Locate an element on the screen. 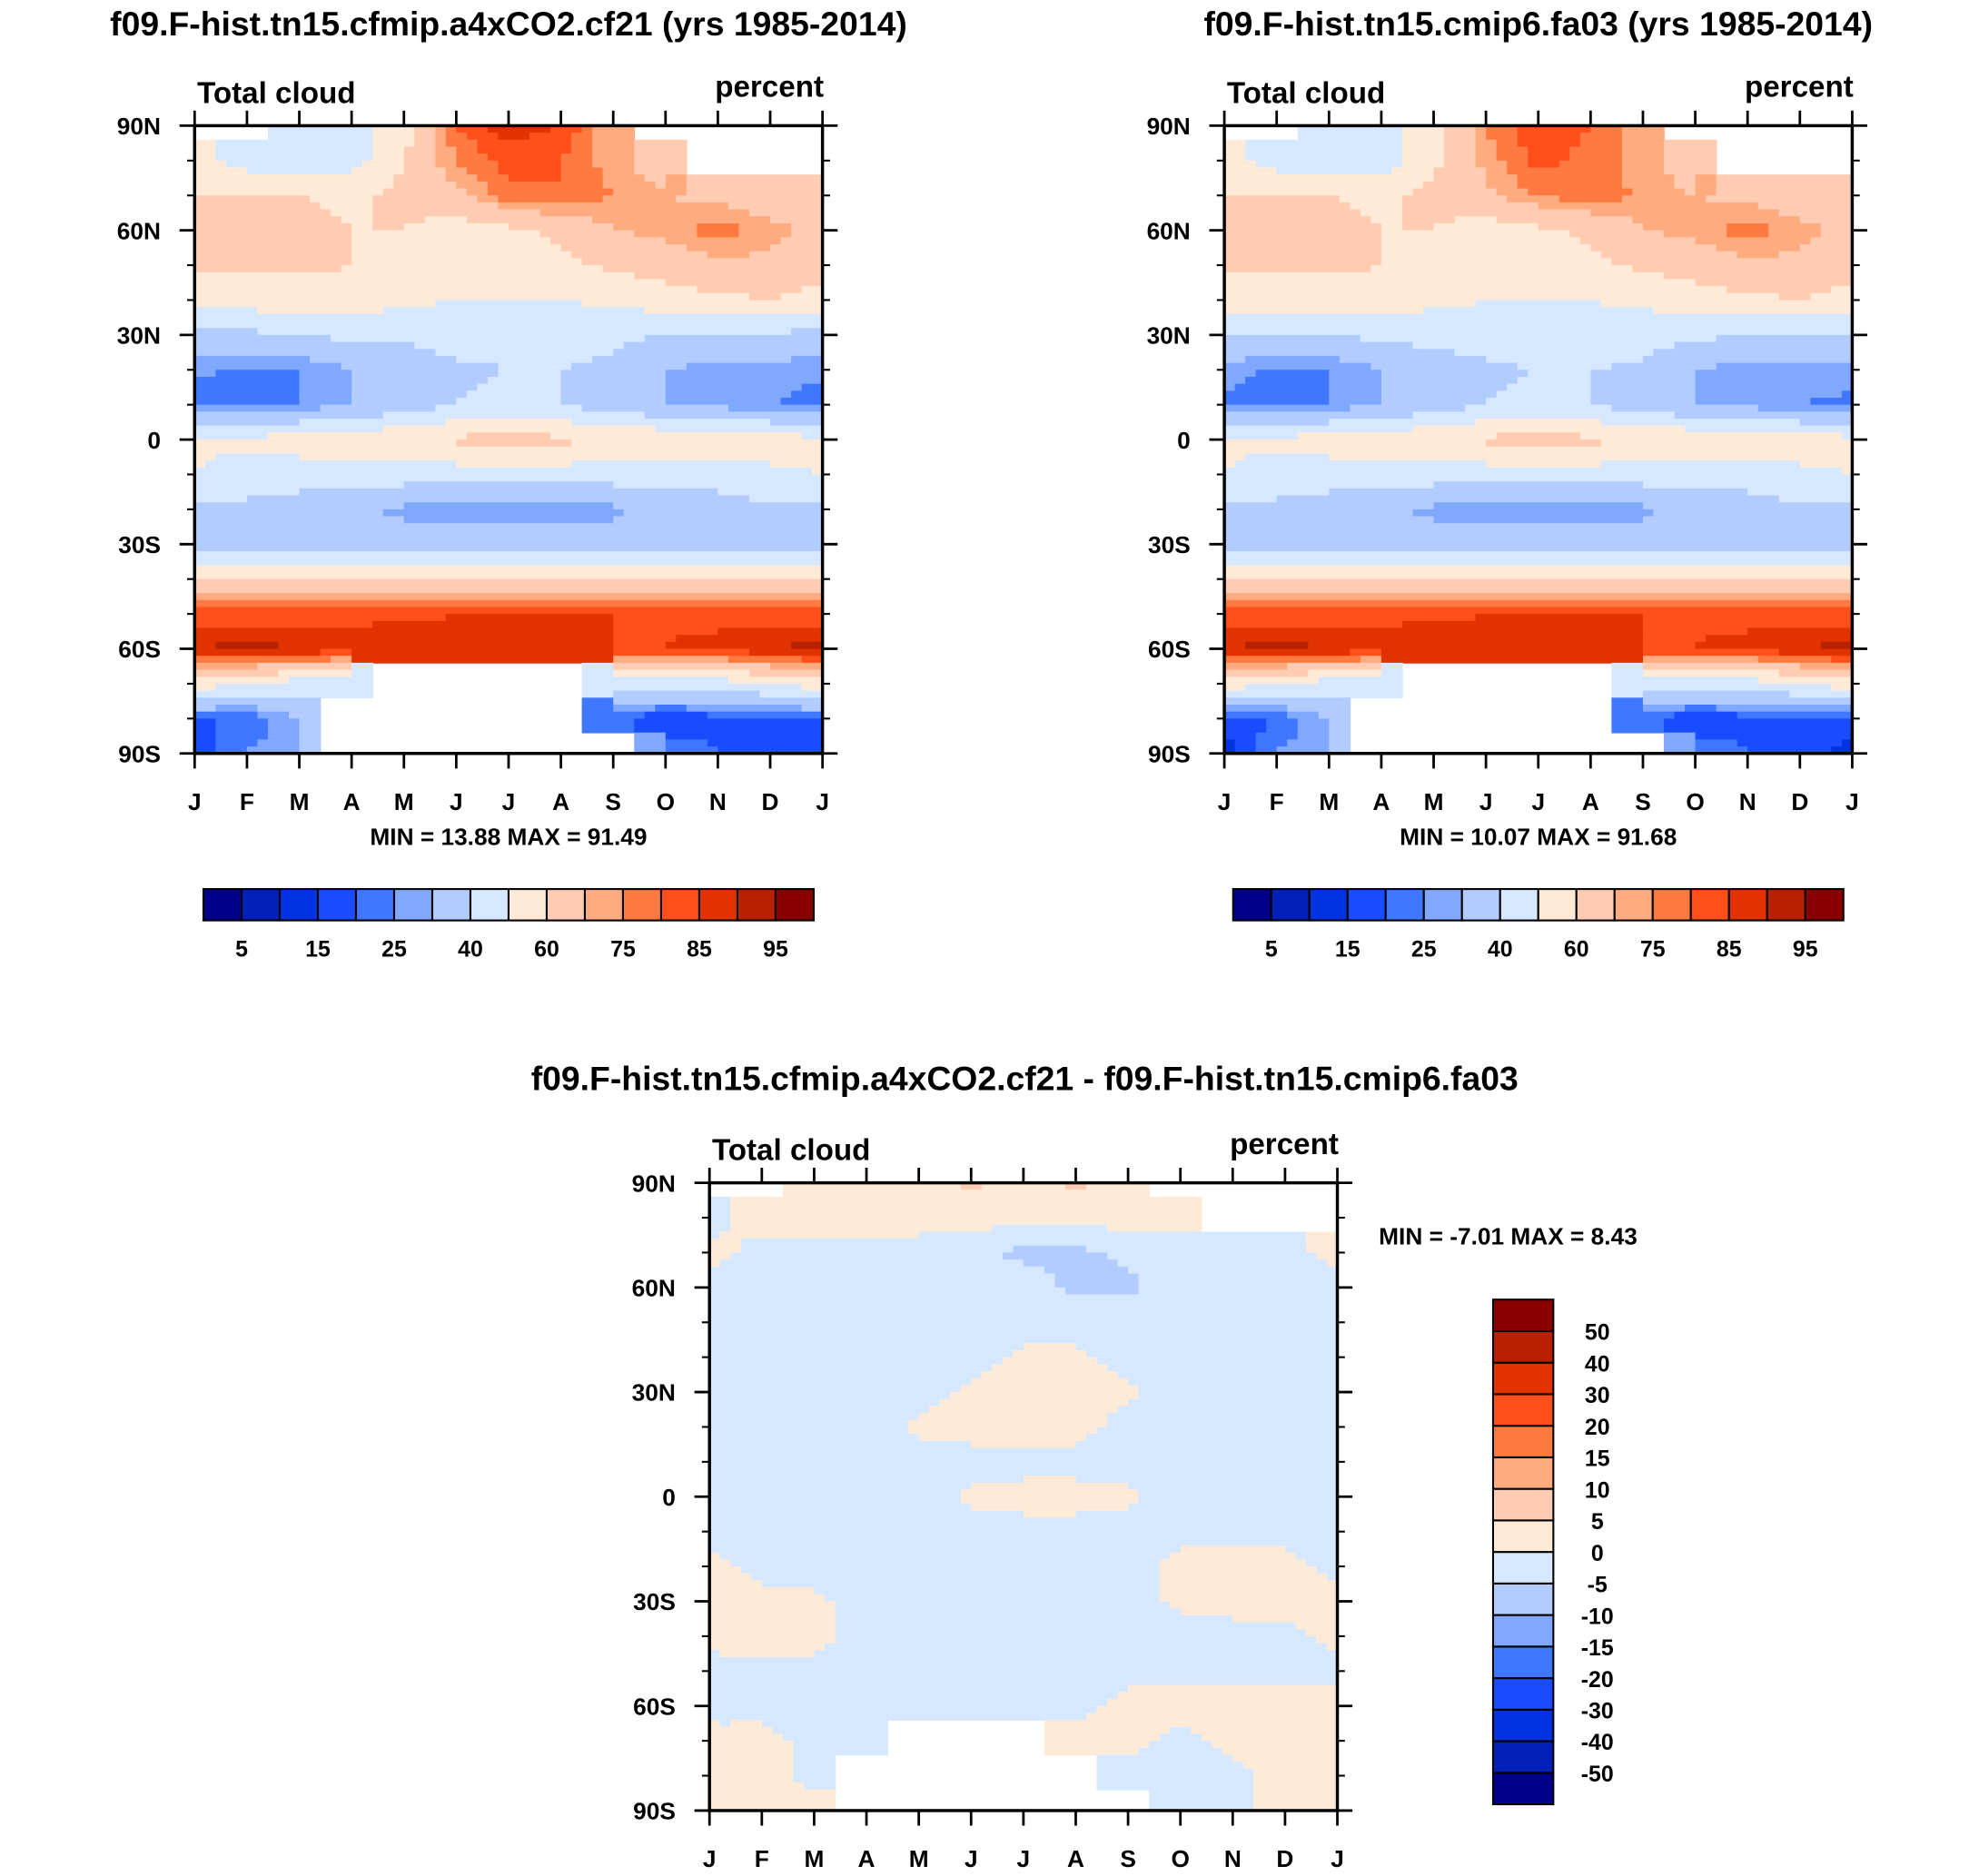 The width and height of the screenshot is (1969, 1876). x-tick-label: J is located at coordinates (710, 1859).